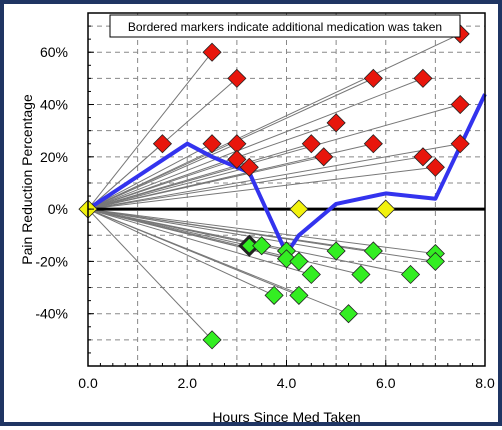 The width and height of the screenshot is (502, 430). Describe the element at coordinates (51, 314) in the screenshot. I see `y-tick-label: -40%` at that location.